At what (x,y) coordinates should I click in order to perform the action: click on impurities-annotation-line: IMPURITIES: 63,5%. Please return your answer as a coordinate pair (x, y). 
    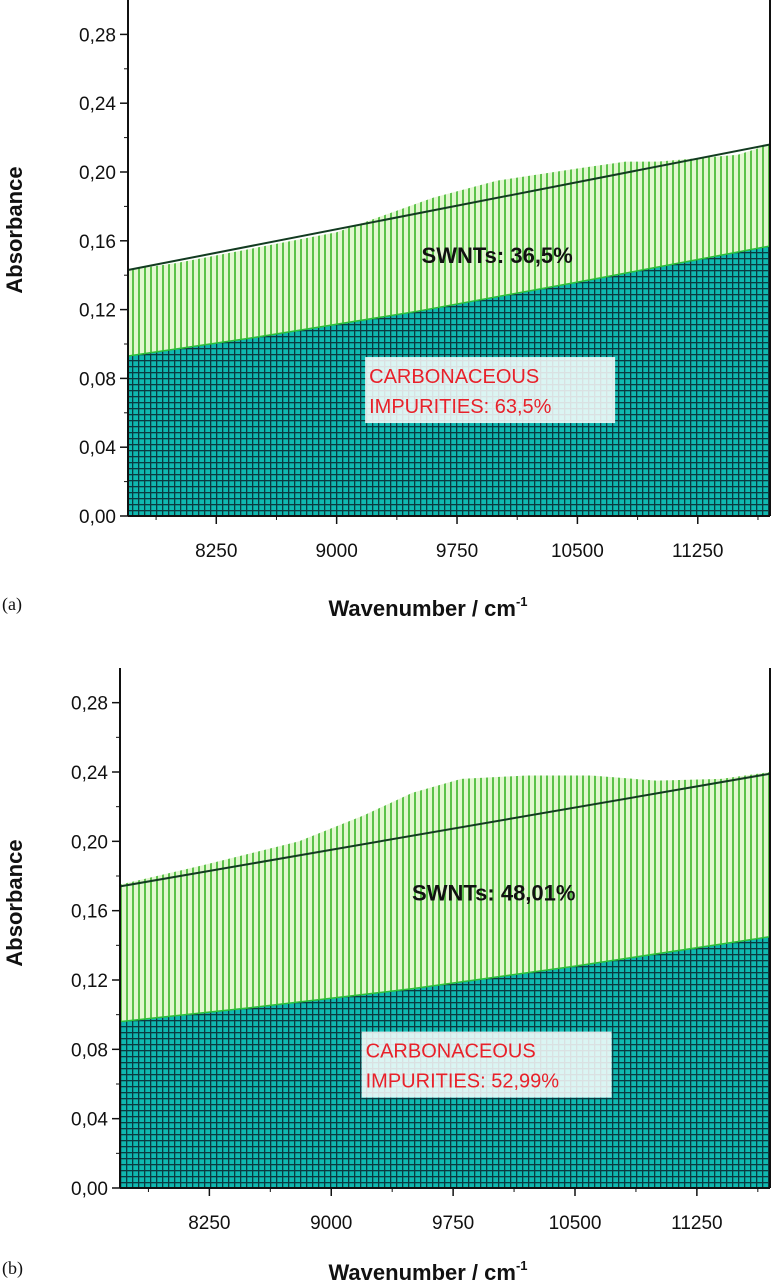
    Looking at the image, I should click on (460, 407).